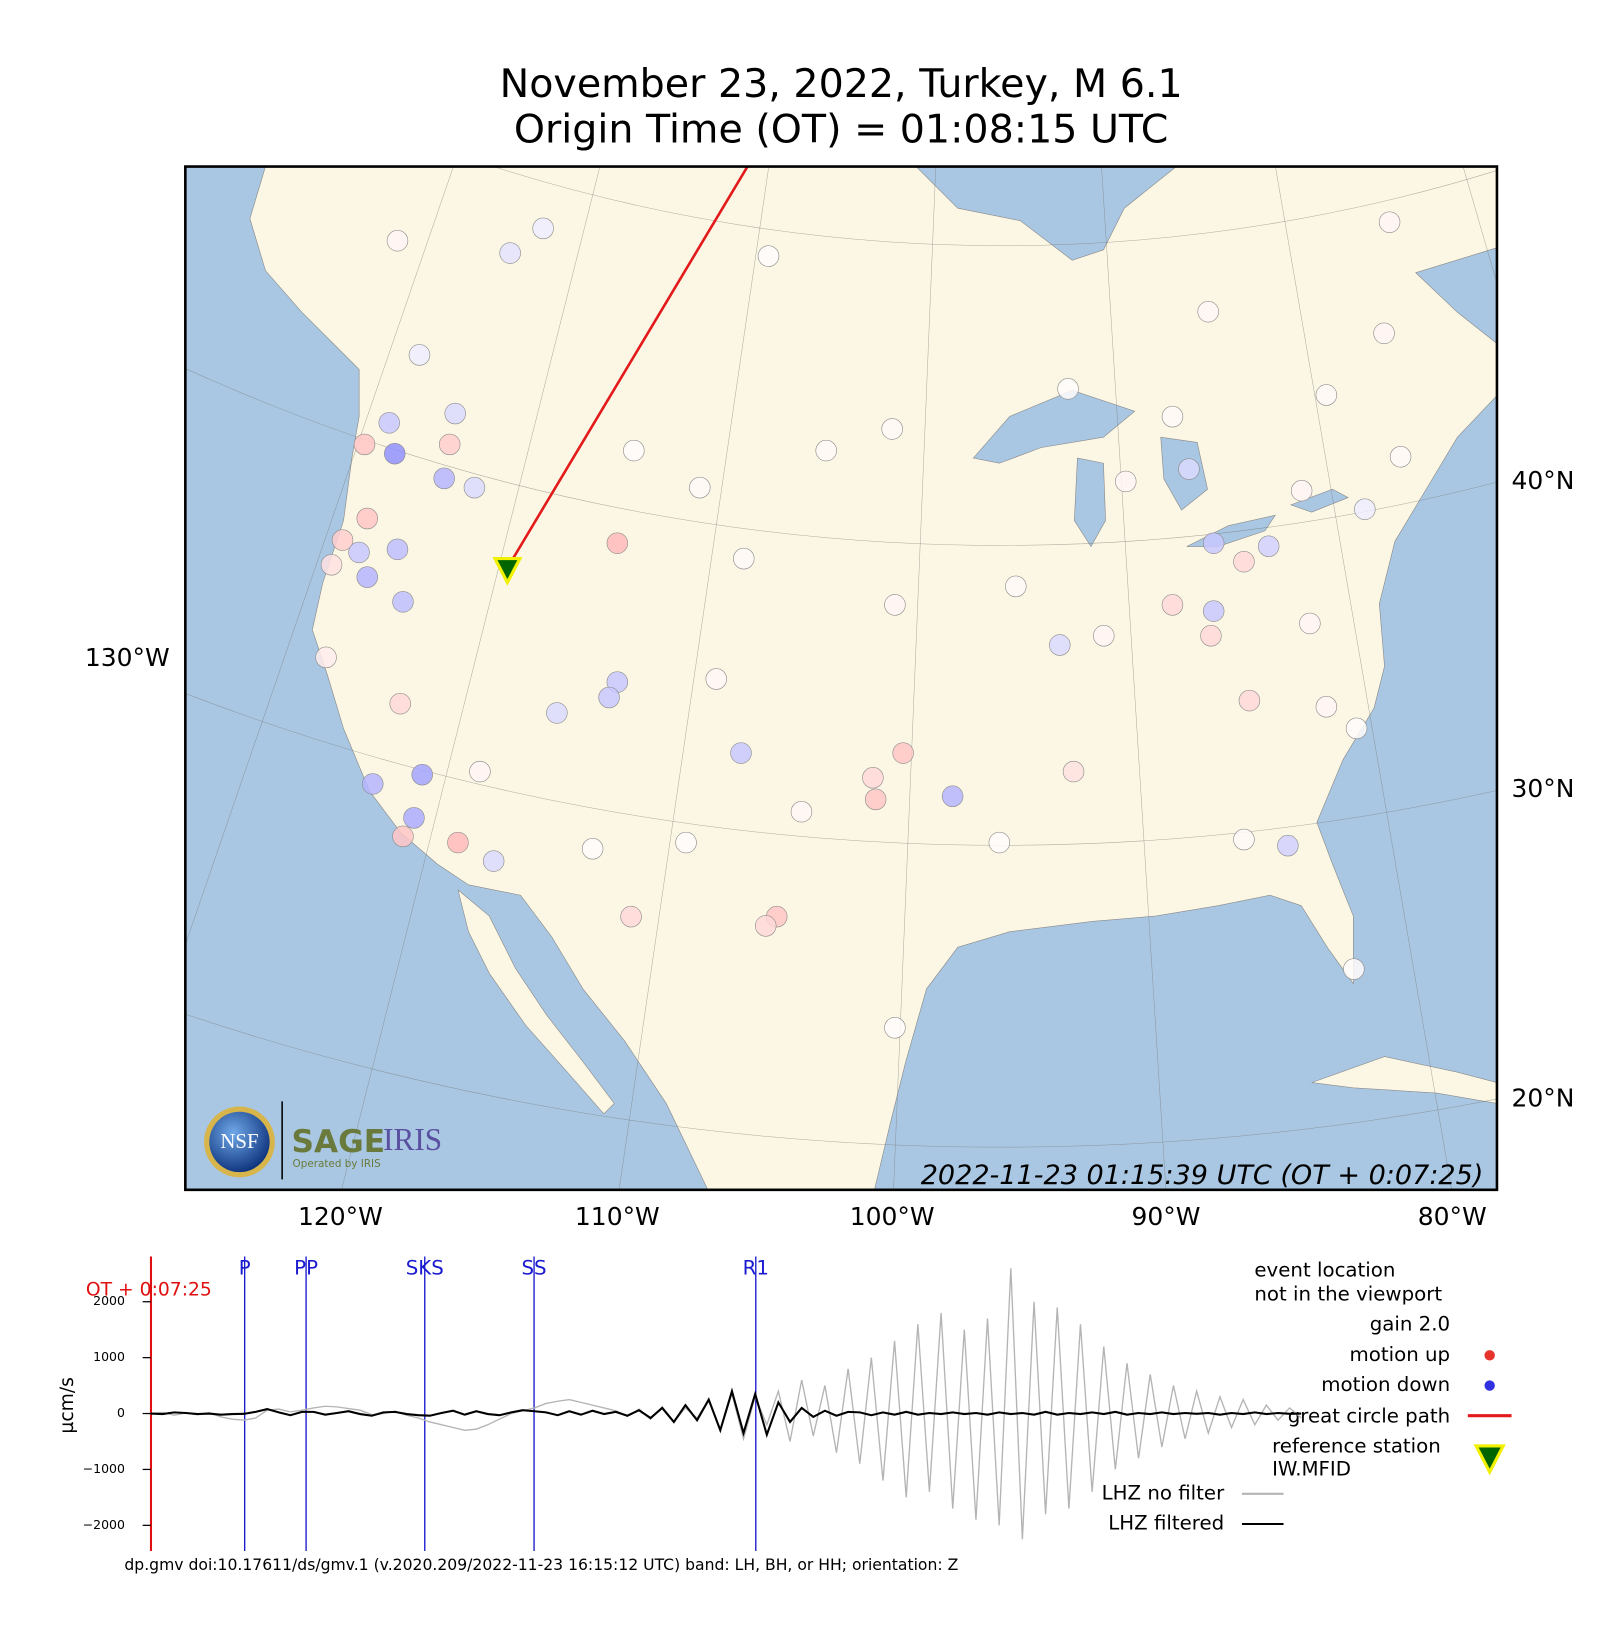  Describe the element at coordinates (1543, 480) in the screenshot. I see `lat-label: 40°N` at that location.